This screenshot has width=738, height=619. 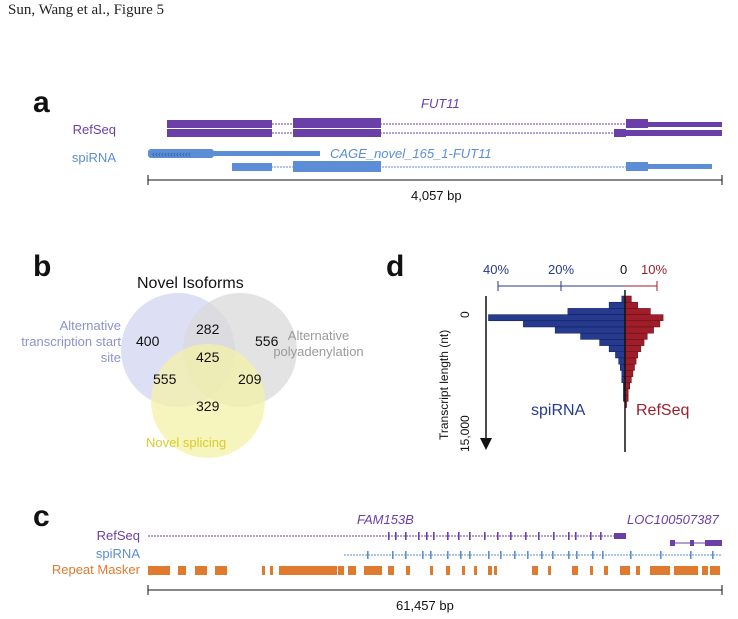 What do you see at coordinates (561, 269) in the screenshot?
I see `d-xtick-20: 20%` at bounding box center [561, 269].